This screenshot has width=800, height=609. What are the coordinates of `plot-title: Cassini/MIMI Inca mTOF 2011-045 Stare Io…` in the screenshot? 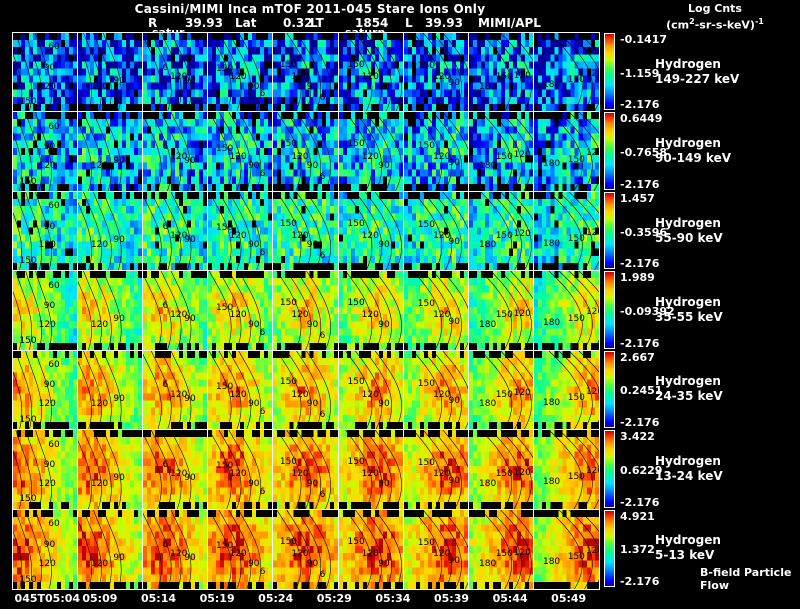 It's located at (310, 9).